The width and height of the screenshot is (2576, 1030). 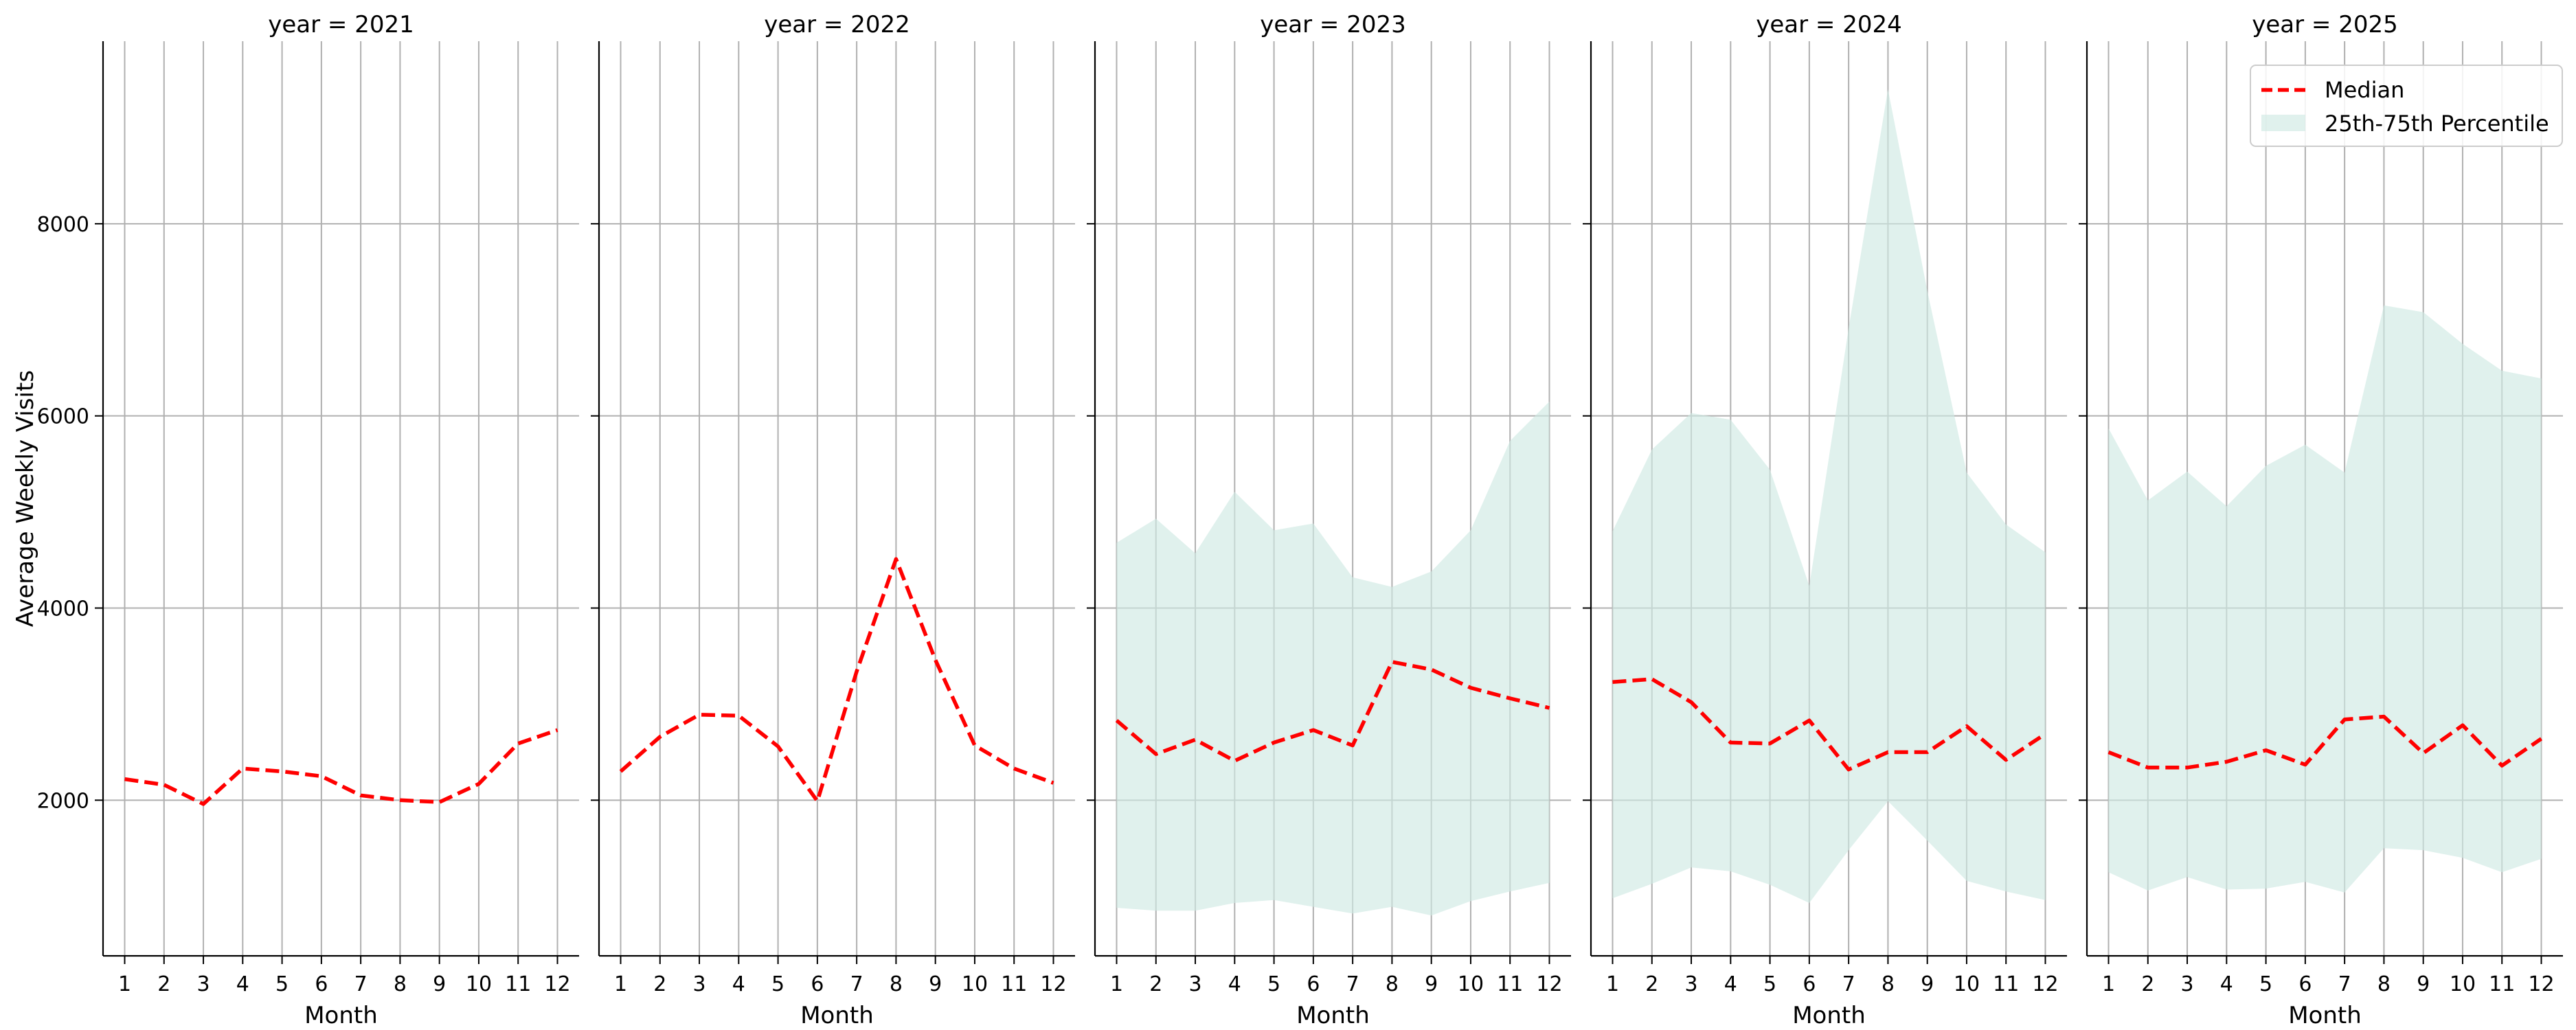 What do you see at coordinates (2324, 24) in the screenshot?
I see `panel-title: year = 2025` at bounding box center [2324, 24].